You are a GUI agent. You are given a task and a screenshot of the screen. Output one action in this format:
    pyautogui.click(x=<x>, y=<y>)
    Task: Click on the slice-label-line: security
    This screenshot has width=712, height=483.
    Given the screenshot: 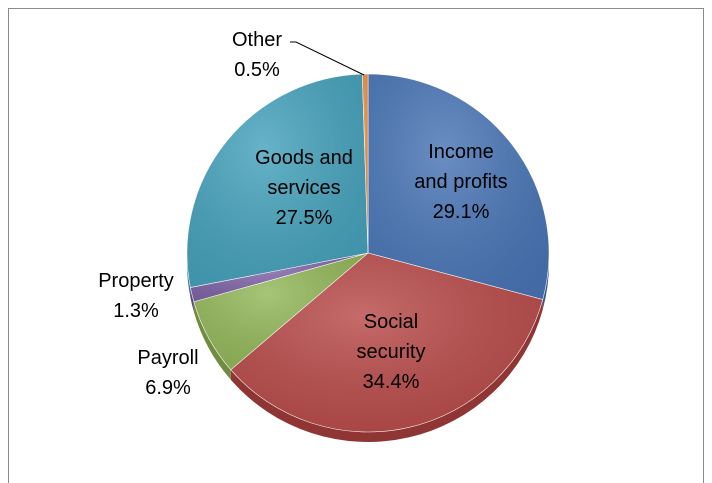 What is the action you would take?
    pyautogui.click(x=391, y=352)
    